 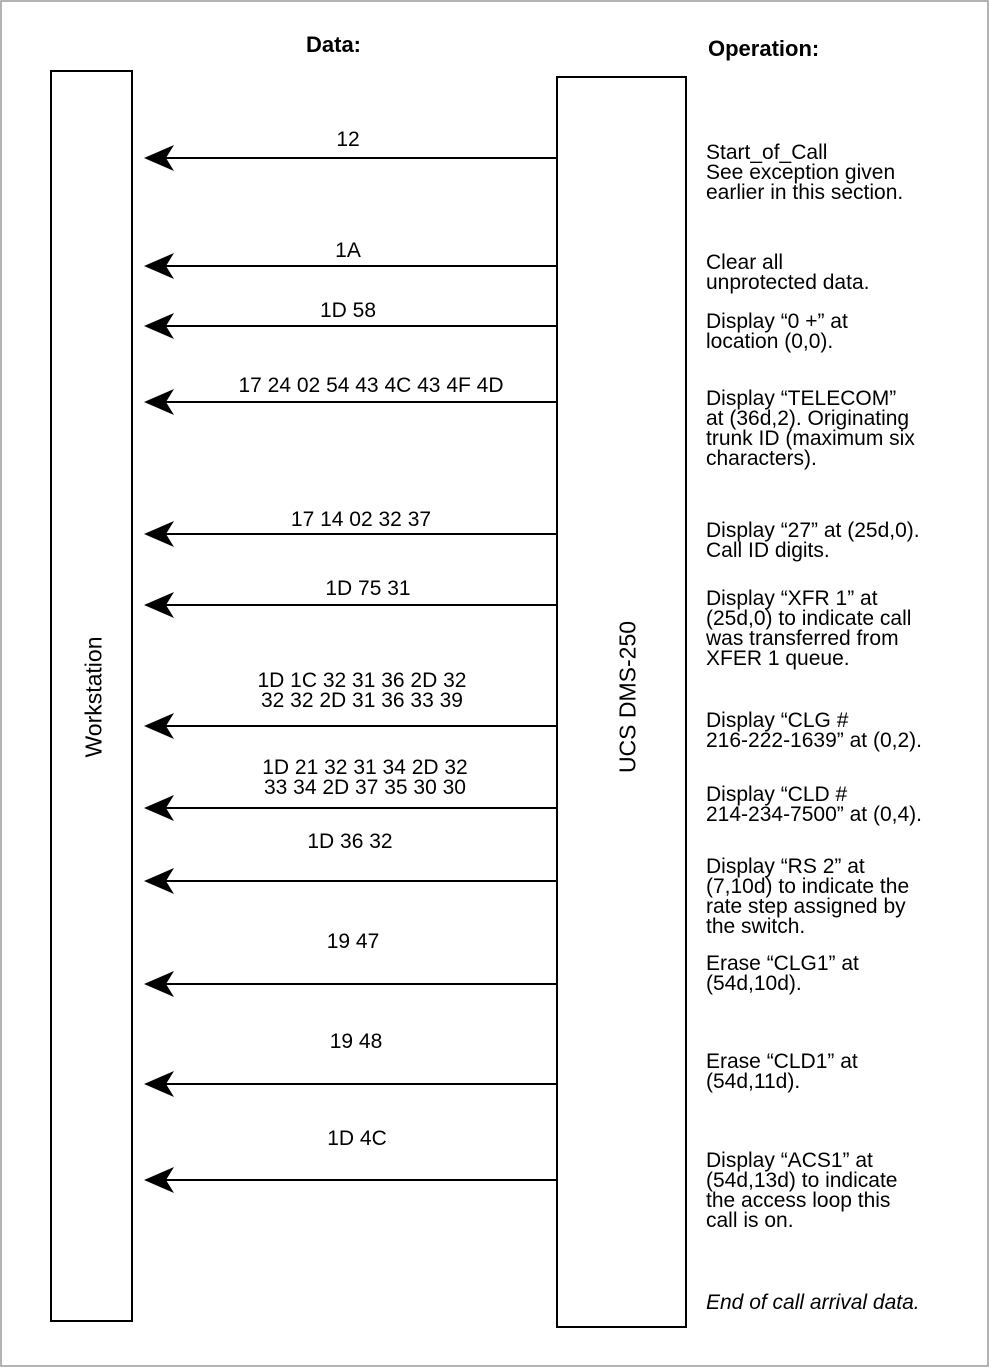 I want to click on message-data-label: 19 47, so click(x=353, y=941).